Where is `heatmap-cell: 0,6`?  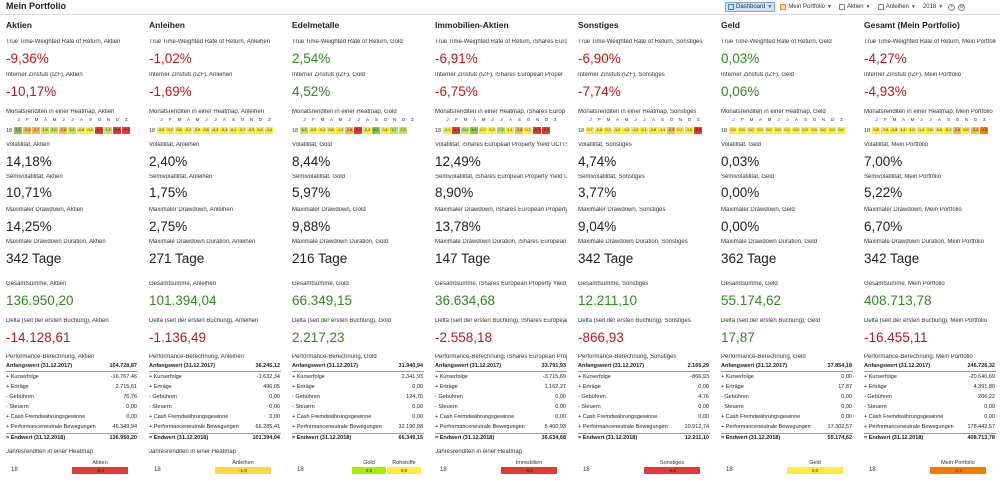
heatmap-cell: 0,6 is located at coordinates (930, 130).